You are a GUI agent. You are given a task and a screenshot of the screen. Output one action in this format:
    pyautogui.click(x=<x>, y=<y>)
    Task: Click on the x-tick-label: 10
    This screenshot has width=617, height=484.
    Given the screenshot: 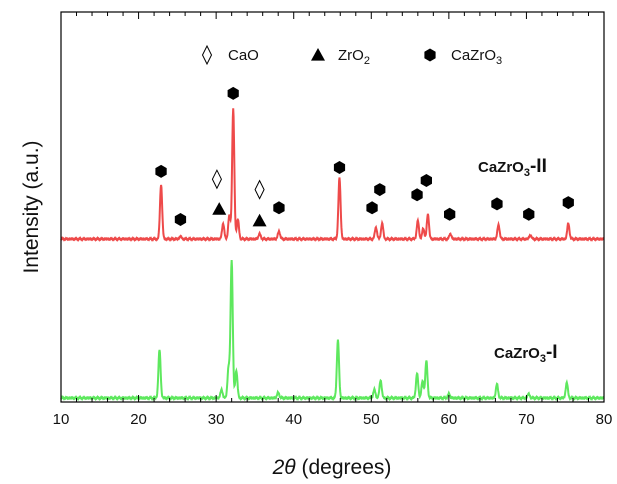 What is the action you would take?
    pyautogui.click(x=61, y=419)
    